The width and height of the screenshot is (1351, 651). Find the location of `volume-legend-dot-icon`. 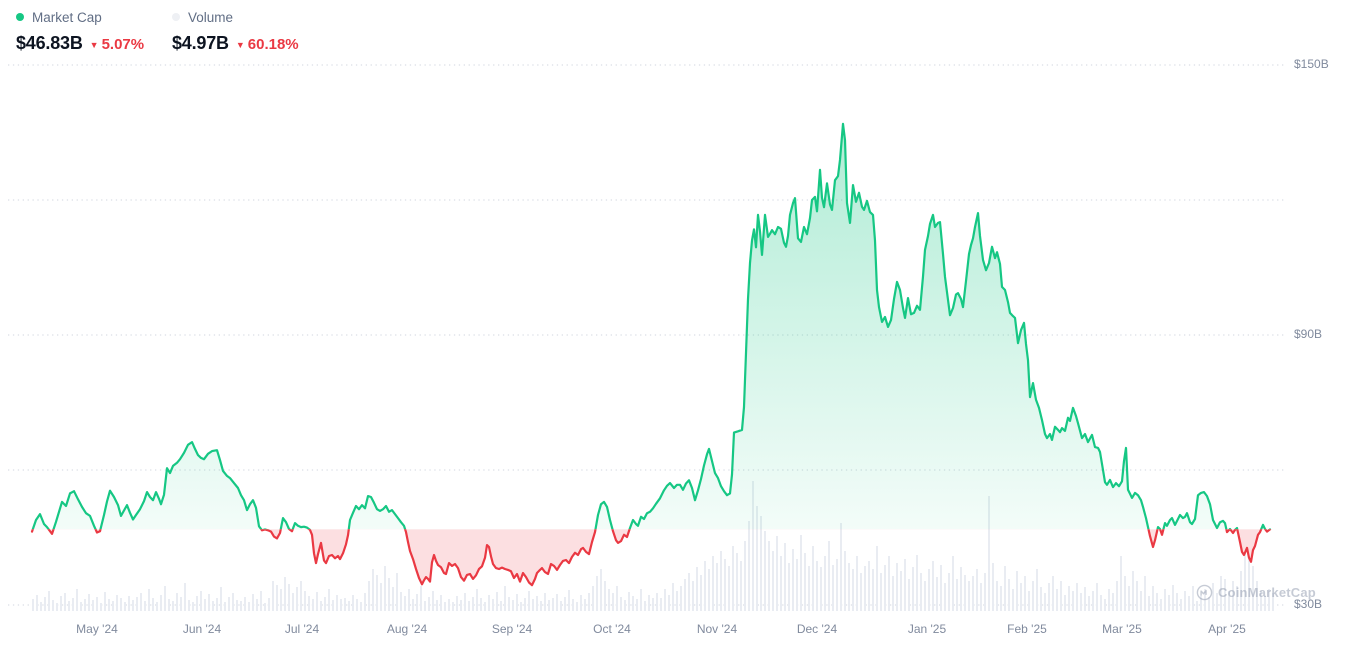

volume-legend-dot-icon is located at coordinates (176, 17).